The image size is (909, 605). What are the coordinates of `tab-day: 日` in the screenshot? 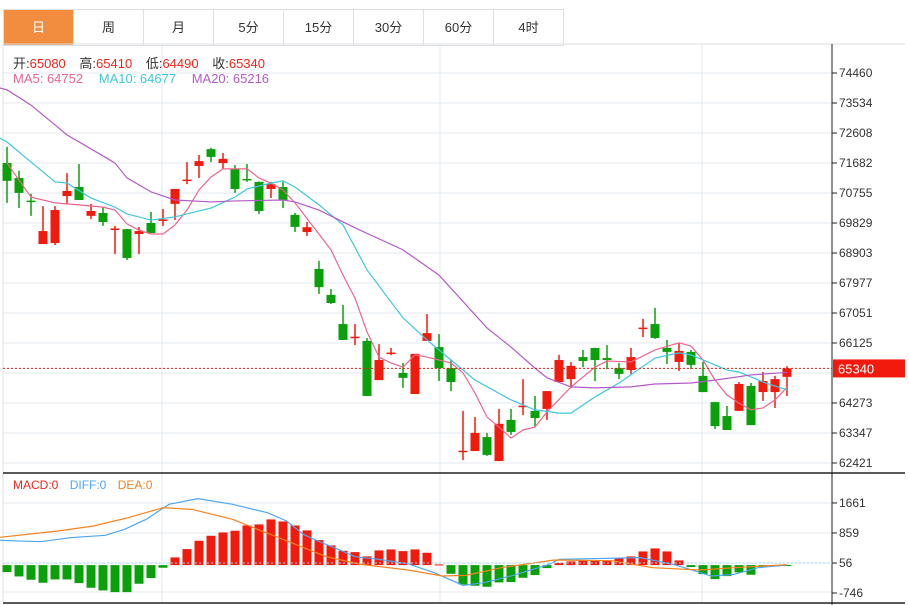 It's located at (39, 27).